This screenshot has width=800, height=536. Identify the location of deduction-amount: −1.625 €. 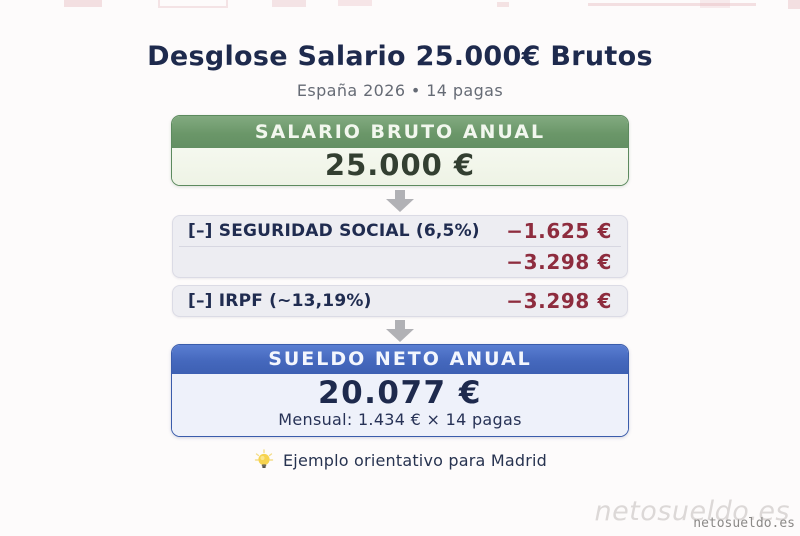
(559, 231).